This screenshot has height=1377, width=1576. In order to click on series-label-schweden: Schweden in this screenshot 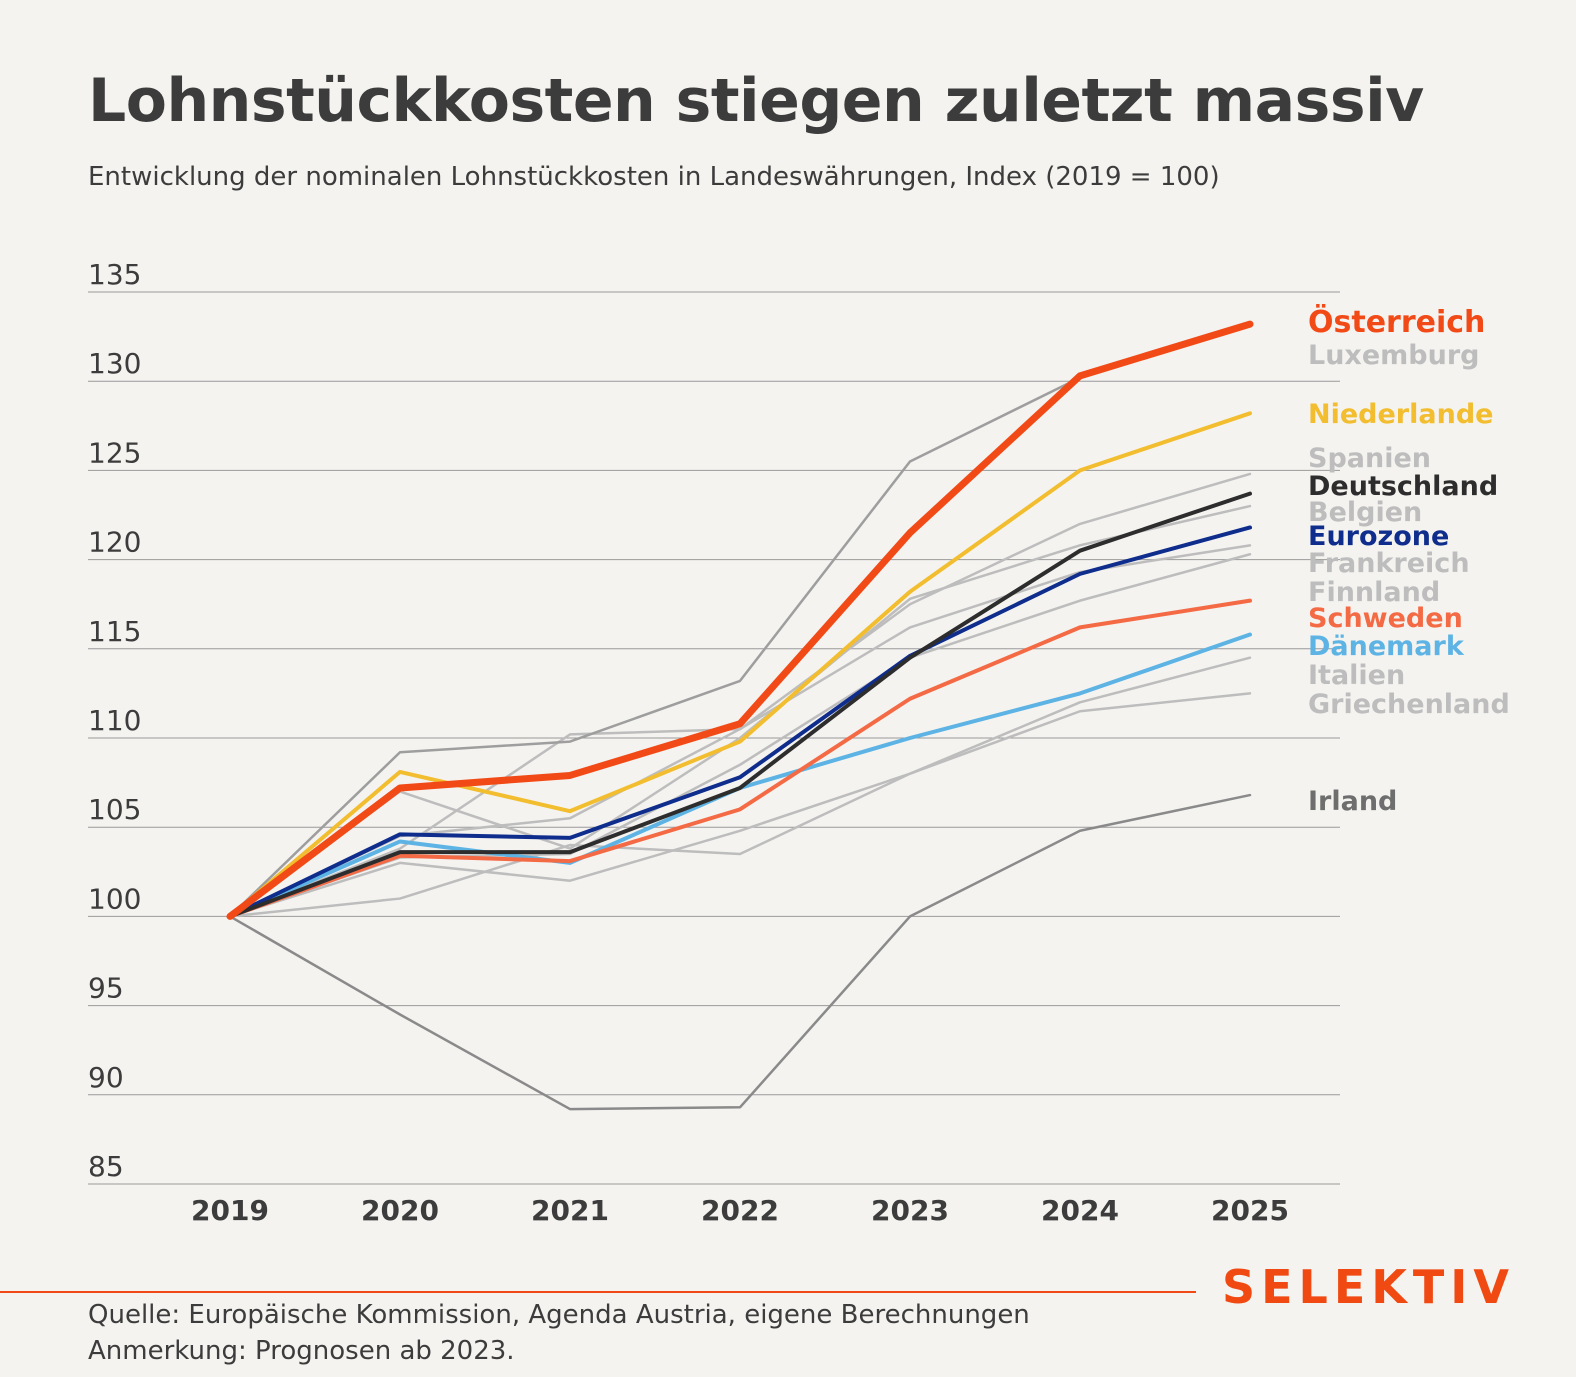, I will do `click(1385, 618)`.